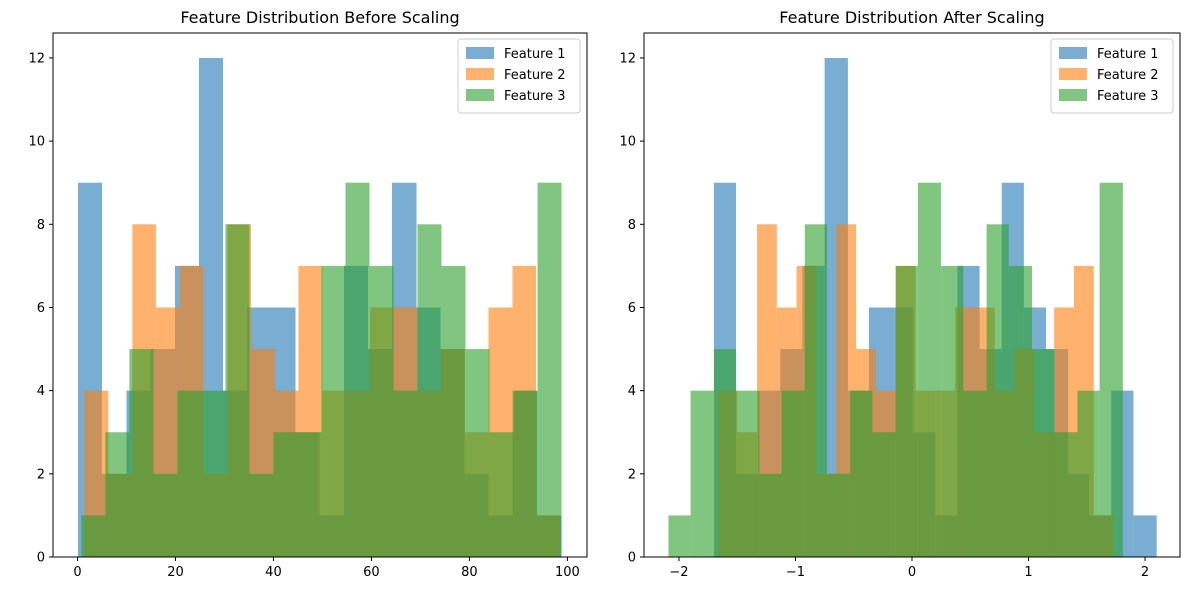  I want to click on x-tick-label: −1, so click(795, 572).